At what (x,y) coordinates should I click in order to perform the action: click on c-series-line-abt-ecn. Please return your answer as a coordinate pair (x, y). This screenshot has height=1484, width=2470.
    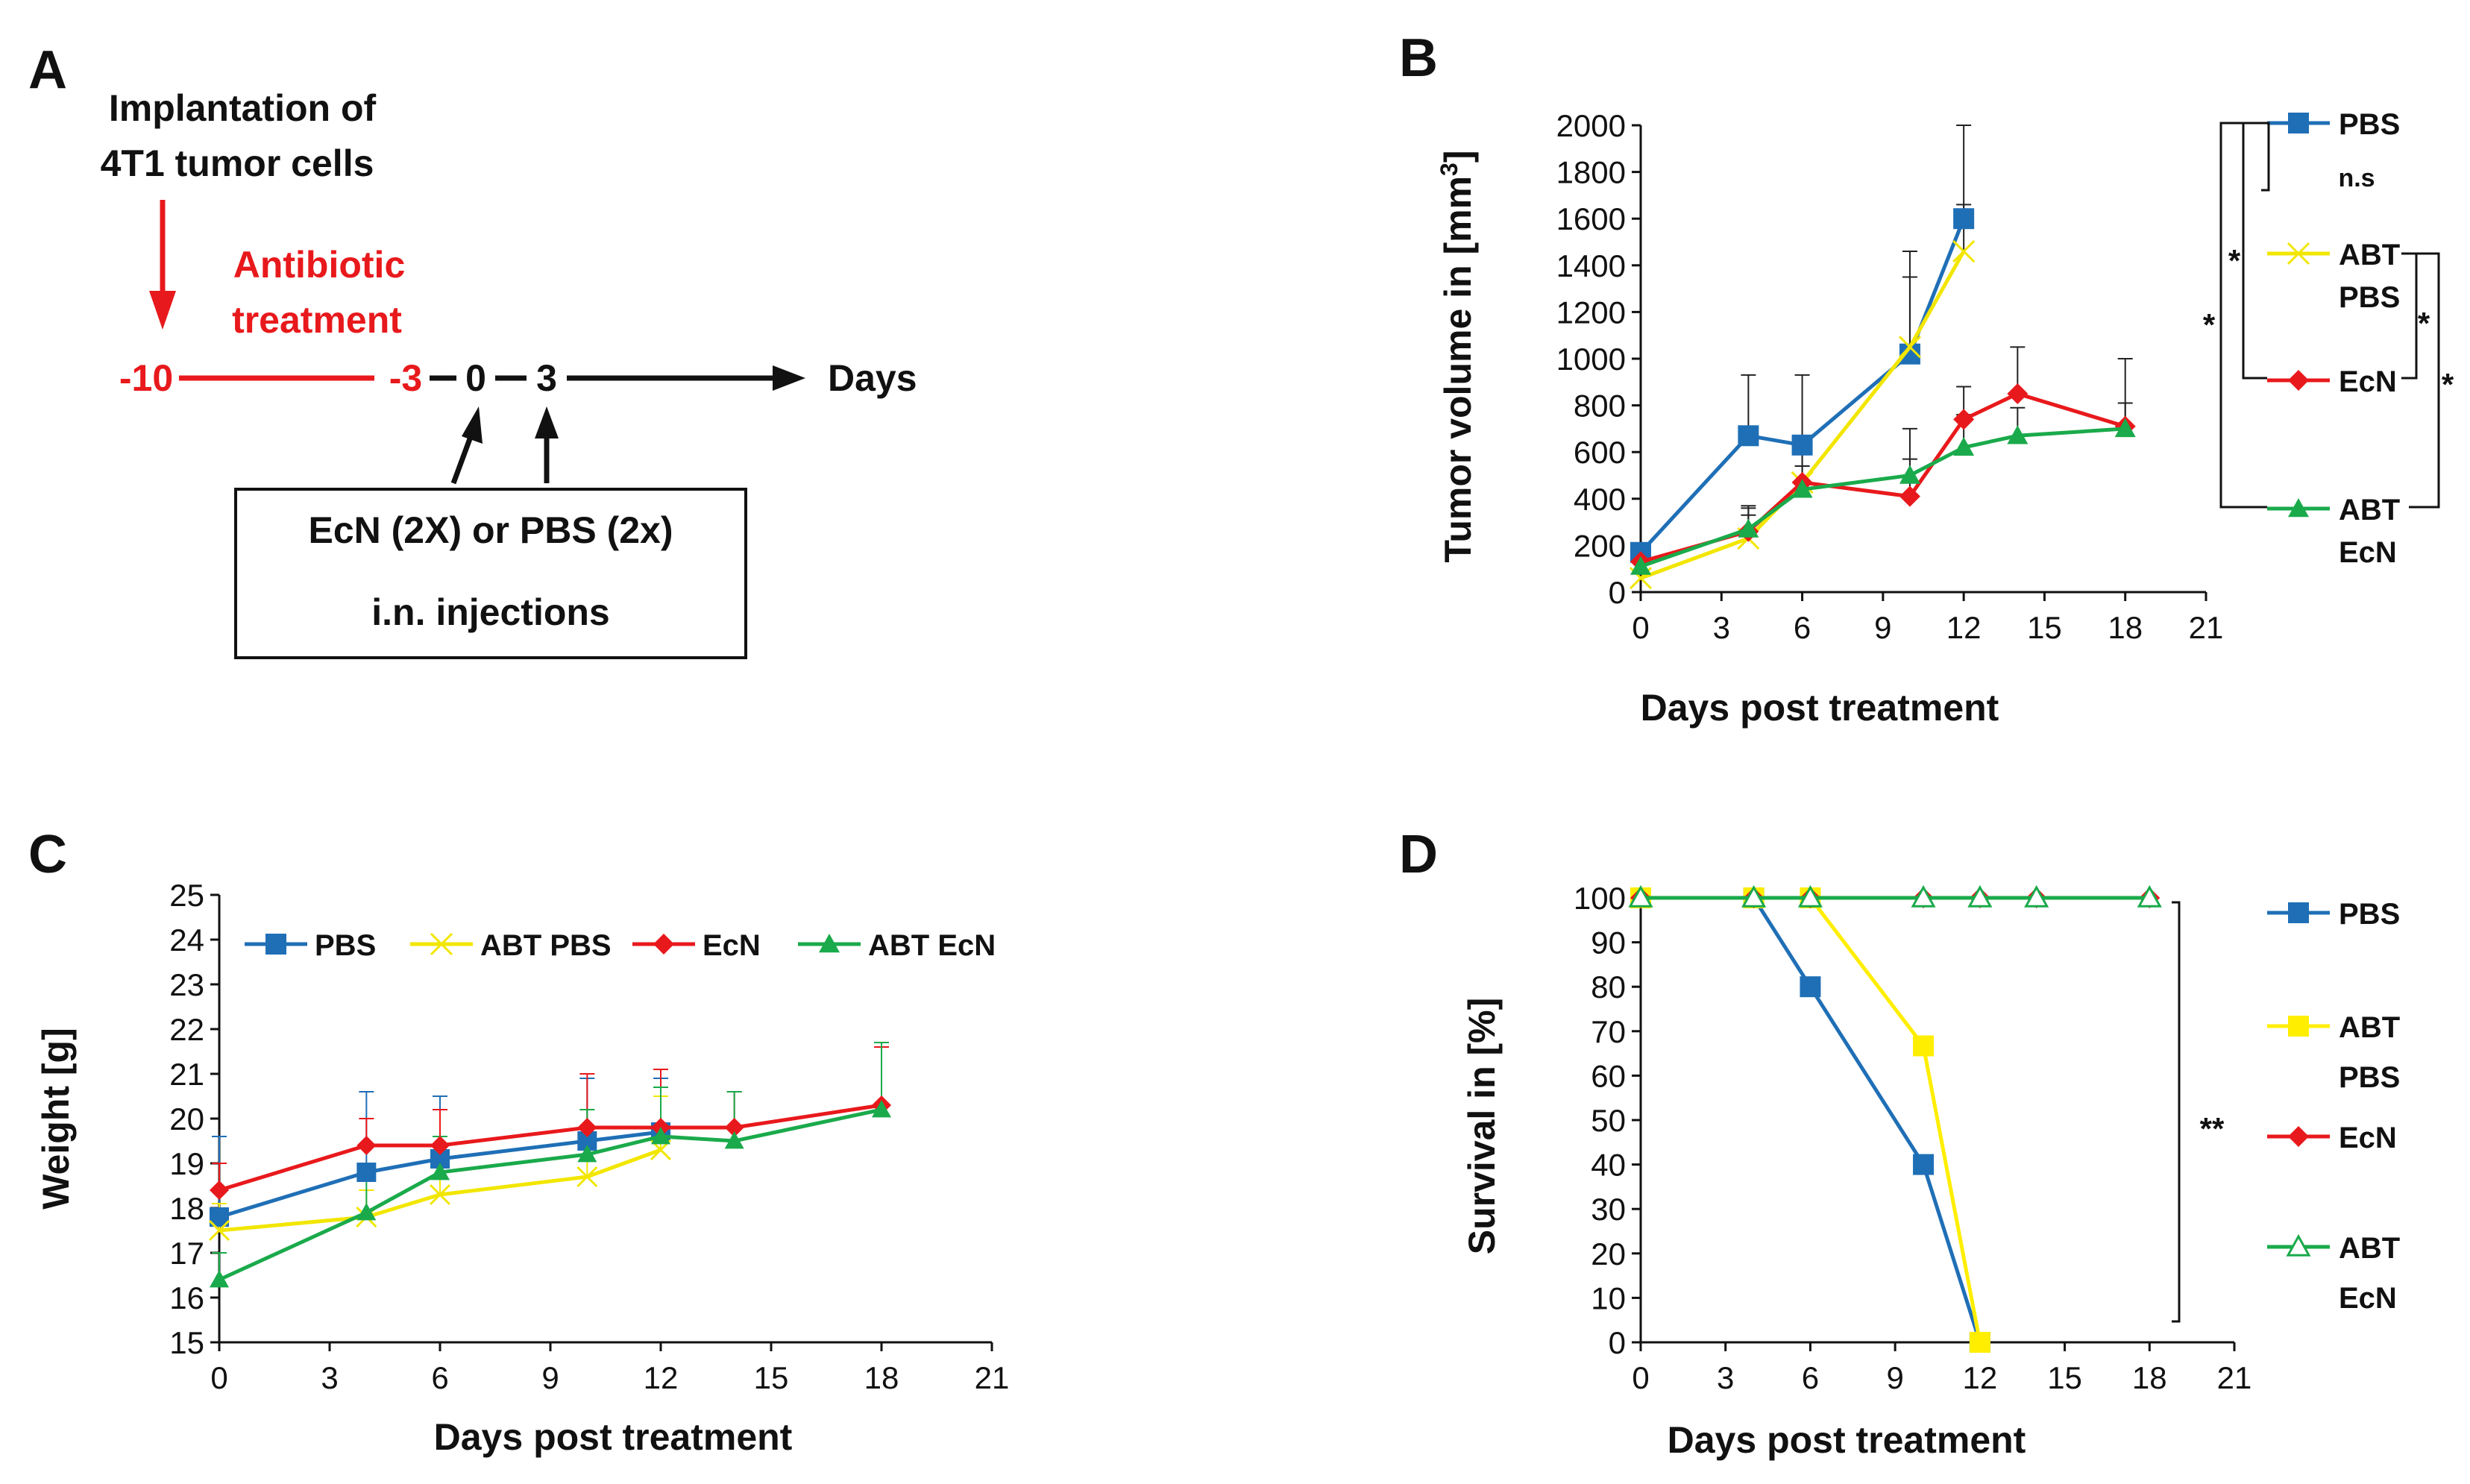
    Looking at the image, I should click on (550, 1194).